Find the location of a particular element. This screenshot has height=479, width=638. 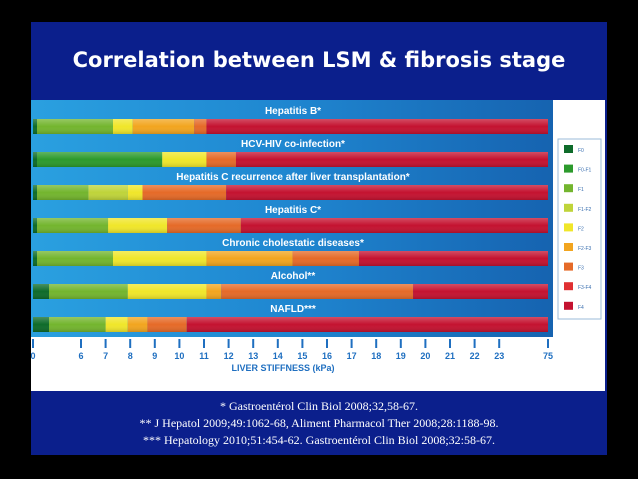

x-tick-label: 16 is located at coordinates (327, 356).